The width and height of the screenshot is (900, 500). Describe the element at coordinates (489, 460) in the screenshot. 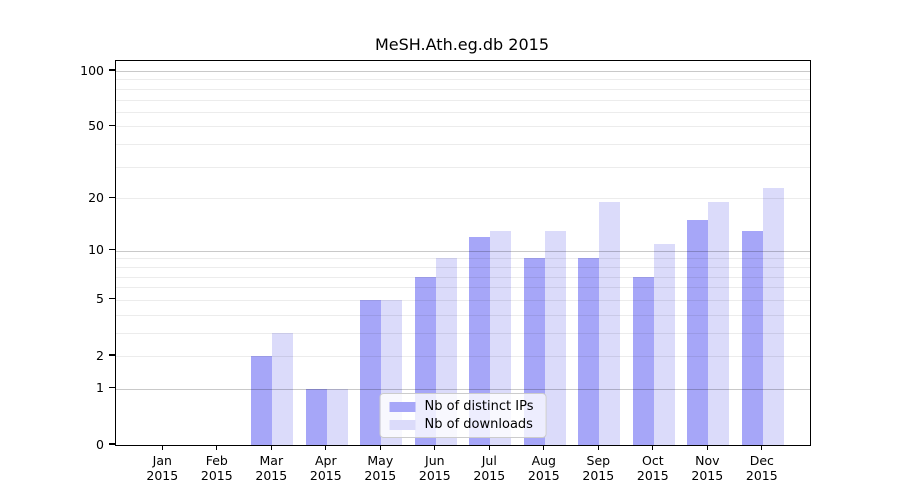

I see `x-tick-month: Jul` at that location.